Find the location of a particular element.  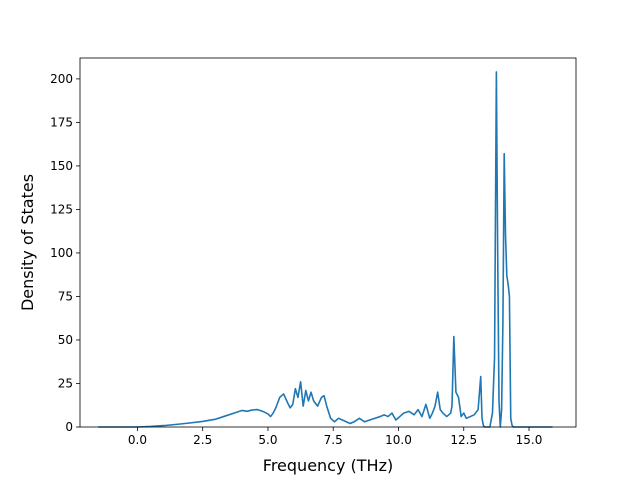

y-tick-label: 50 is located at coordinates (65, 340).